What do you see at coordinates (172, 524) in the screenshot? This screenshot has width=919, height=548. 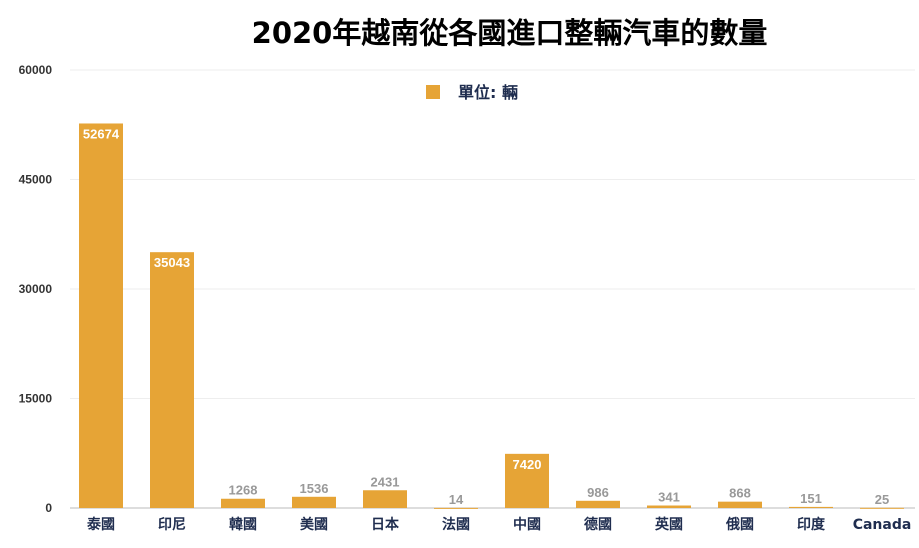 I see `x-tick-label: 印尼` at bounding box center [172, 524].